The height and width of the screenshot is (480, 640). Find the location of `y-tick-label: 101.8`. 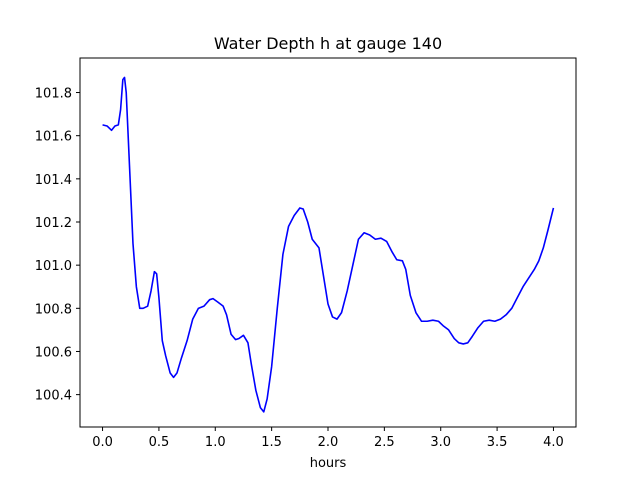

y-tick-label: 101.8 is located at coordinates (53, 94).